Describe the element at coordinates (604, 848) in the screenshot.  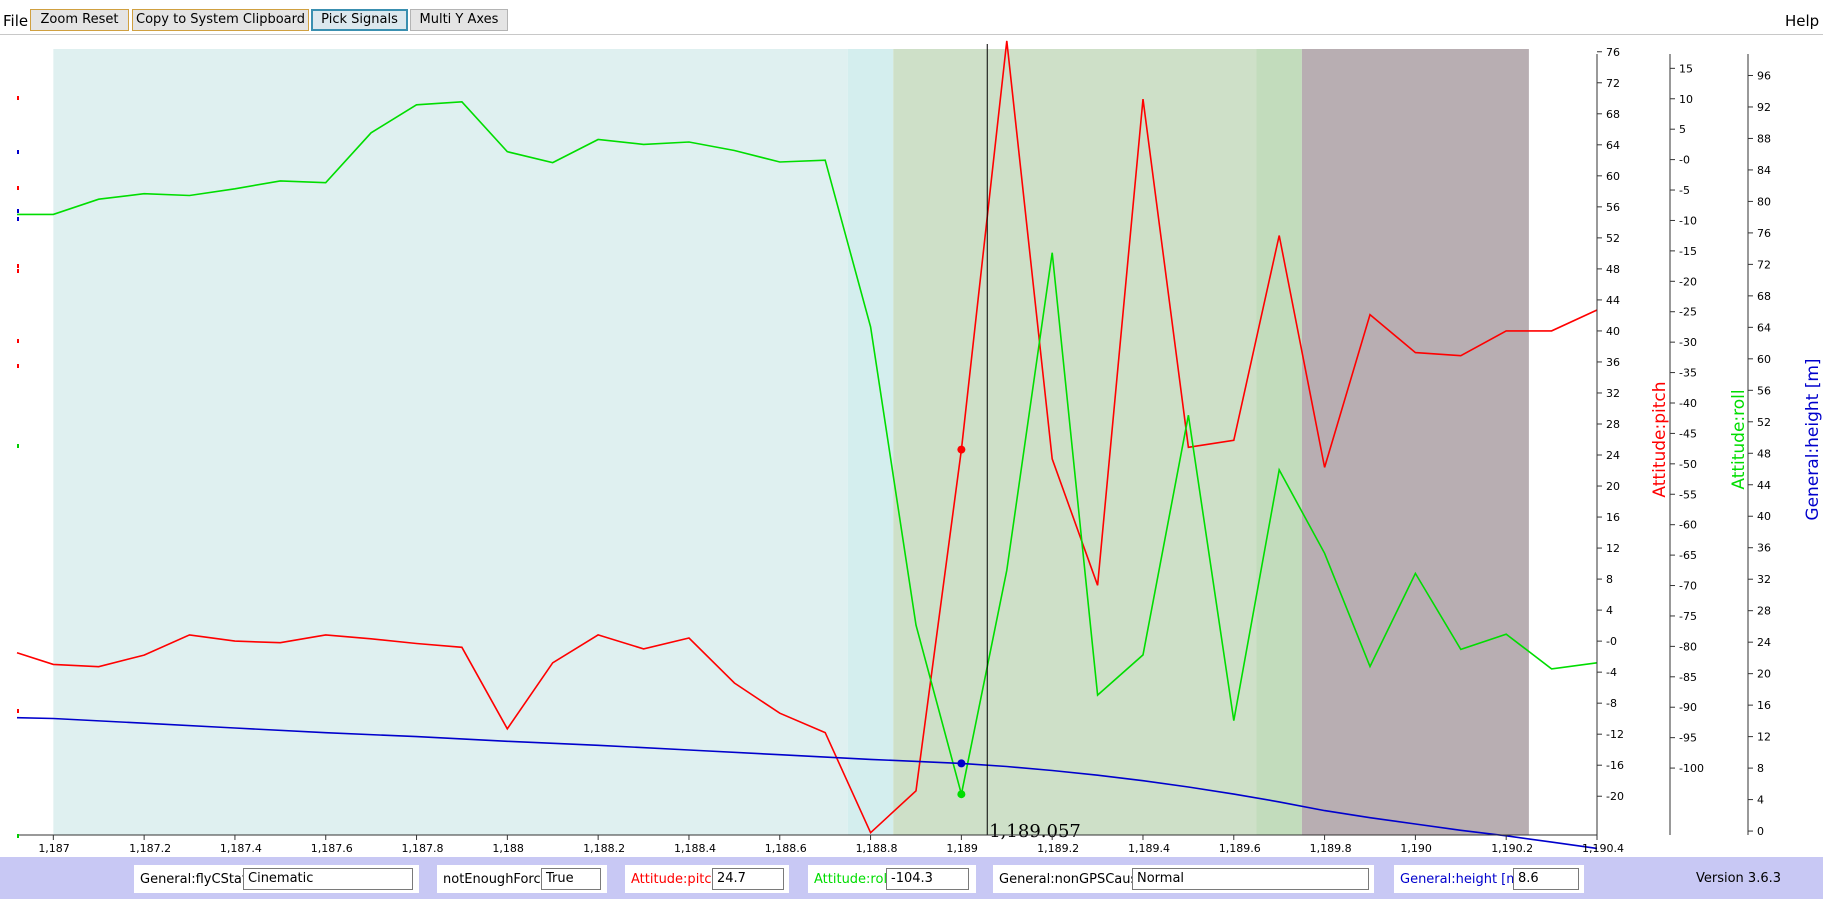
I see `x-tick-label: 1,188.2` at that location.